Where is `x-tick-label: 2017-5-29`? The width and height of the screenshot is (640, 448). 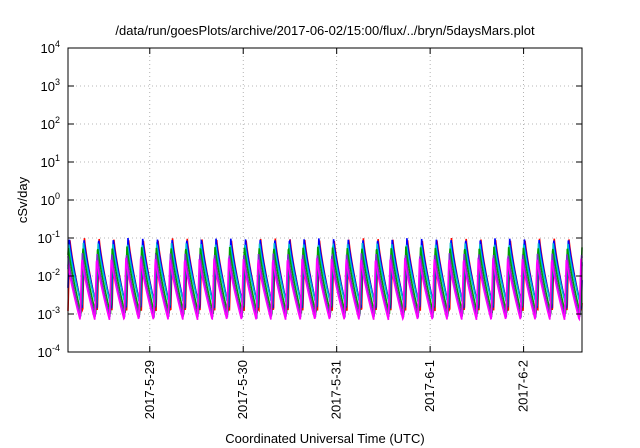 x-tick-label: 2017-5-29 is located at coordinates (149, 389).